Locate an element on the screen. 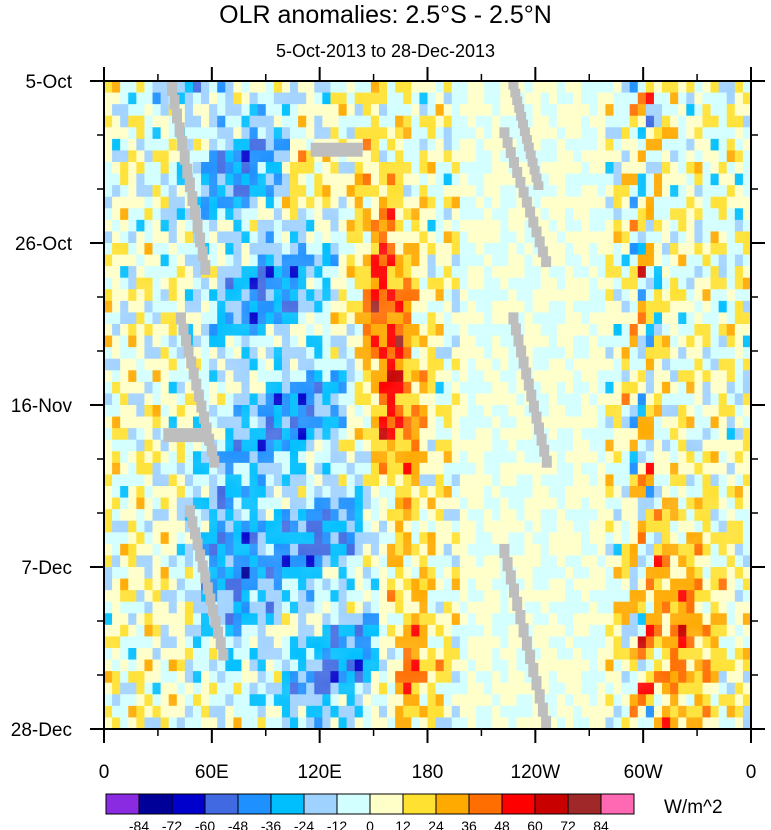 Image resolution: width=771 pixels, height=830 pixels. colorbar-units: W/m^2 is located at coordinates (693, 807).